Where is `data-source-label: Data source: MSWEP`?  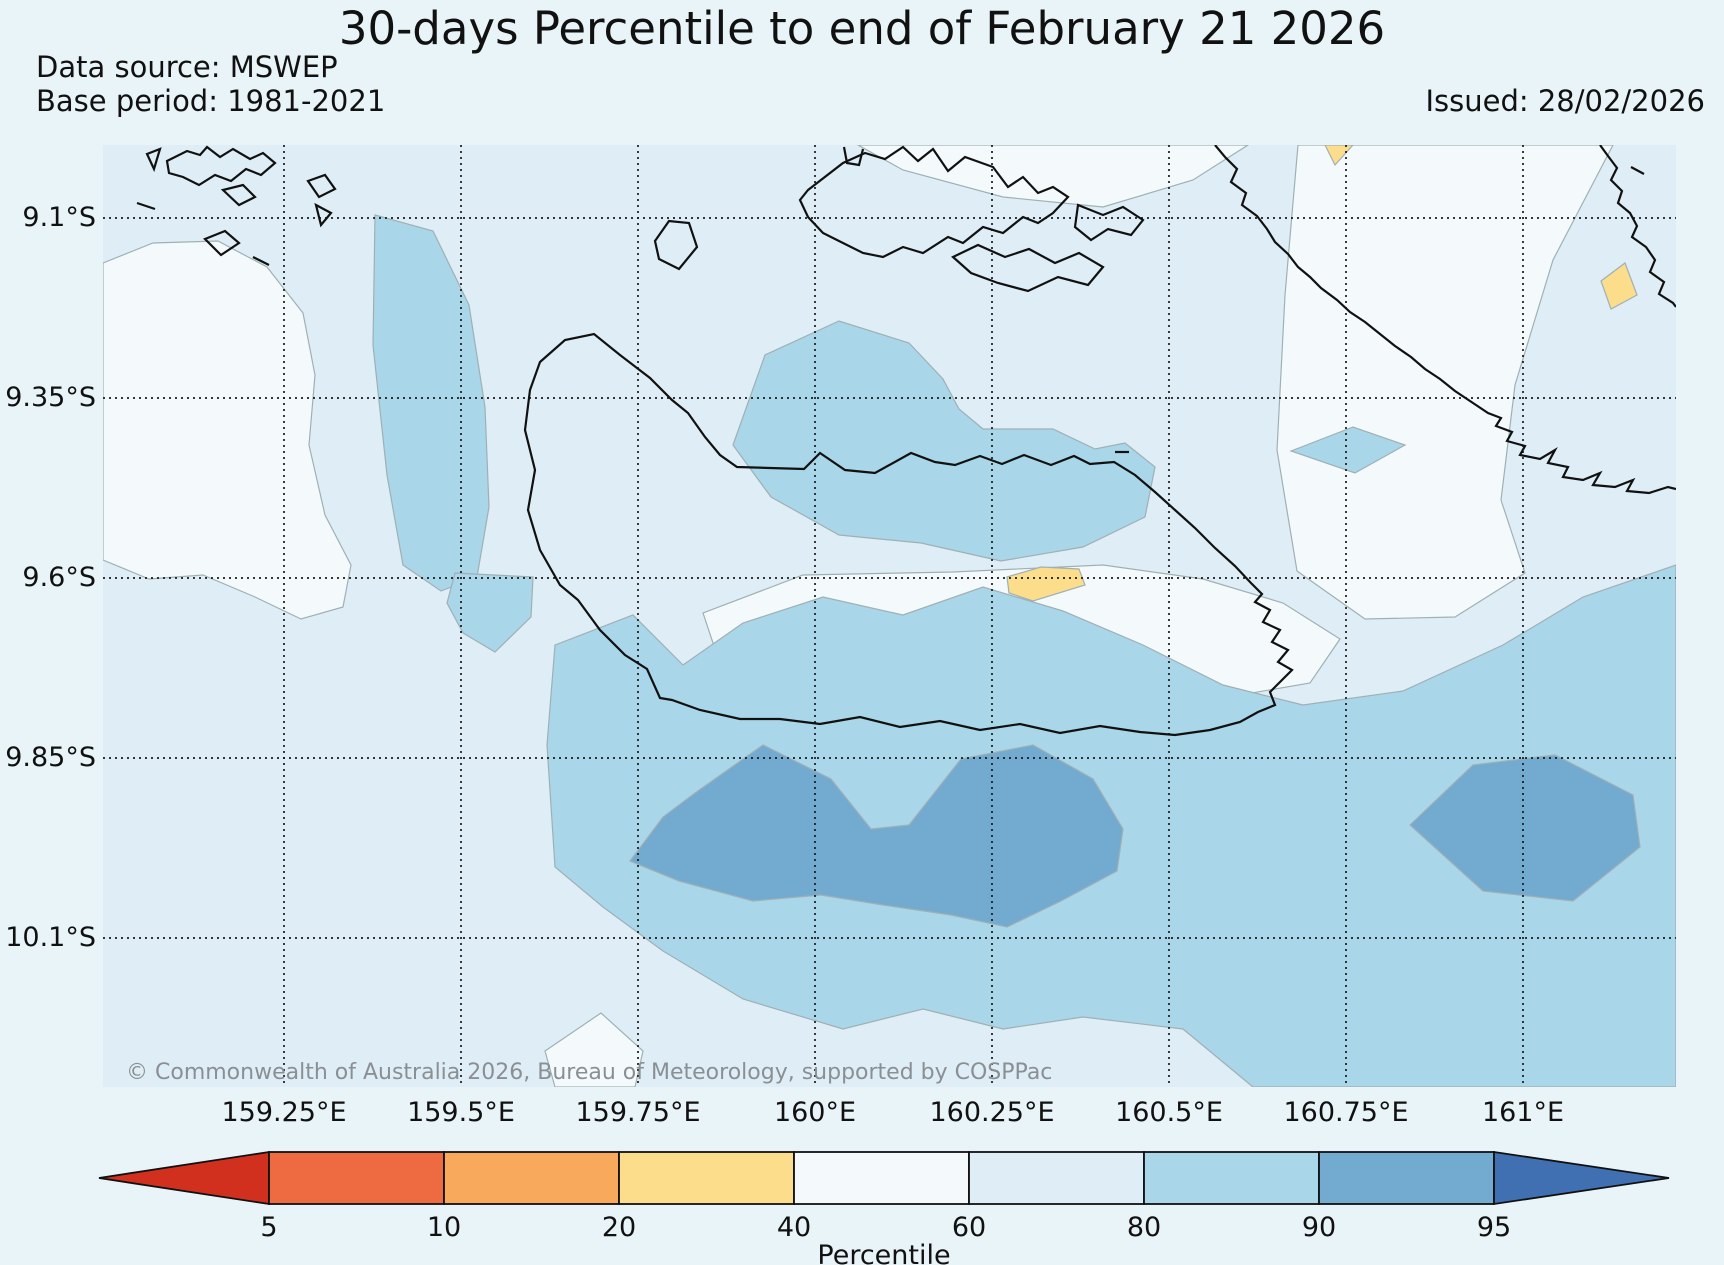 data-source-label: Data source: MSWEP is located at coordinates (187, 67).